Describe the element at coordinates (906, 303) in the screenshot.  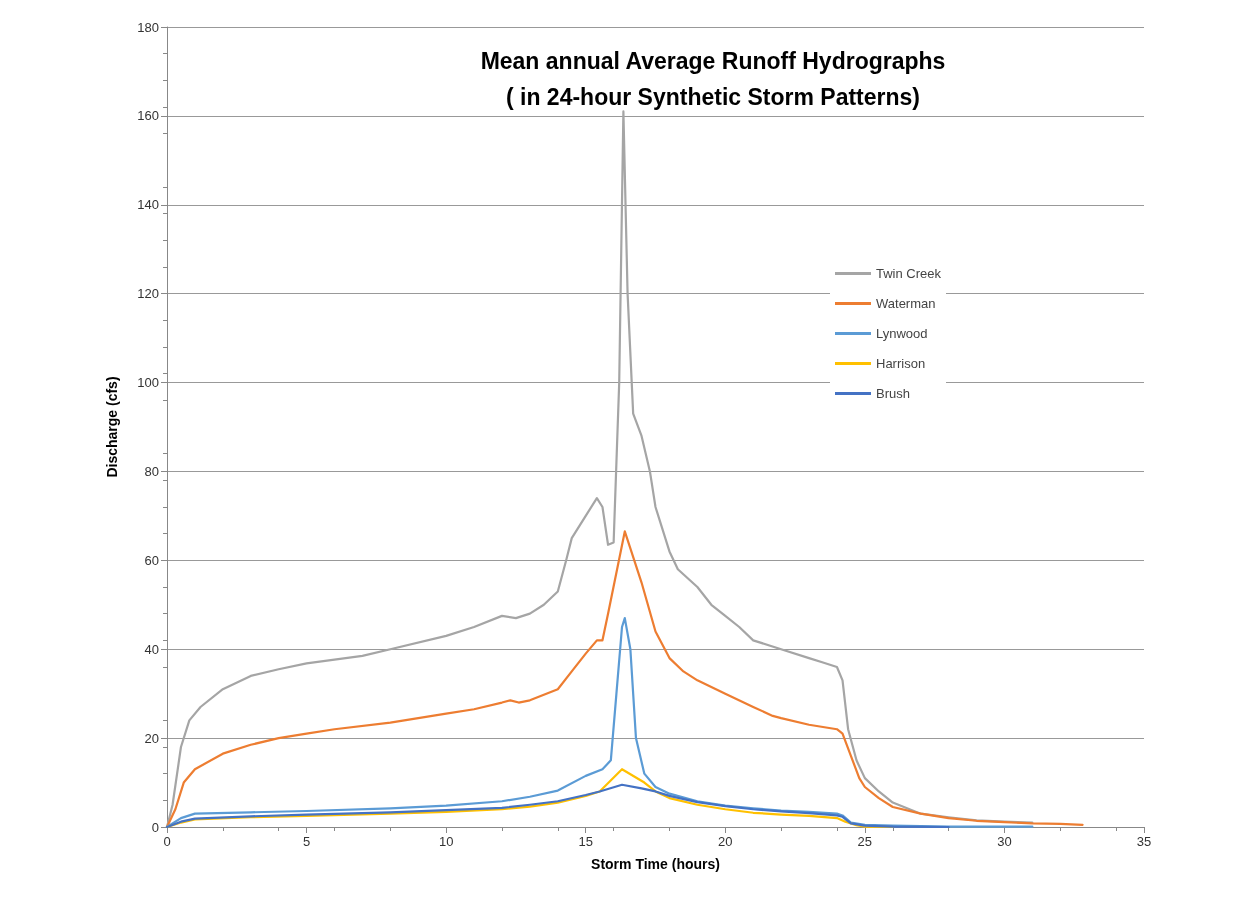
I see `legend-label: Waterman` at that location.